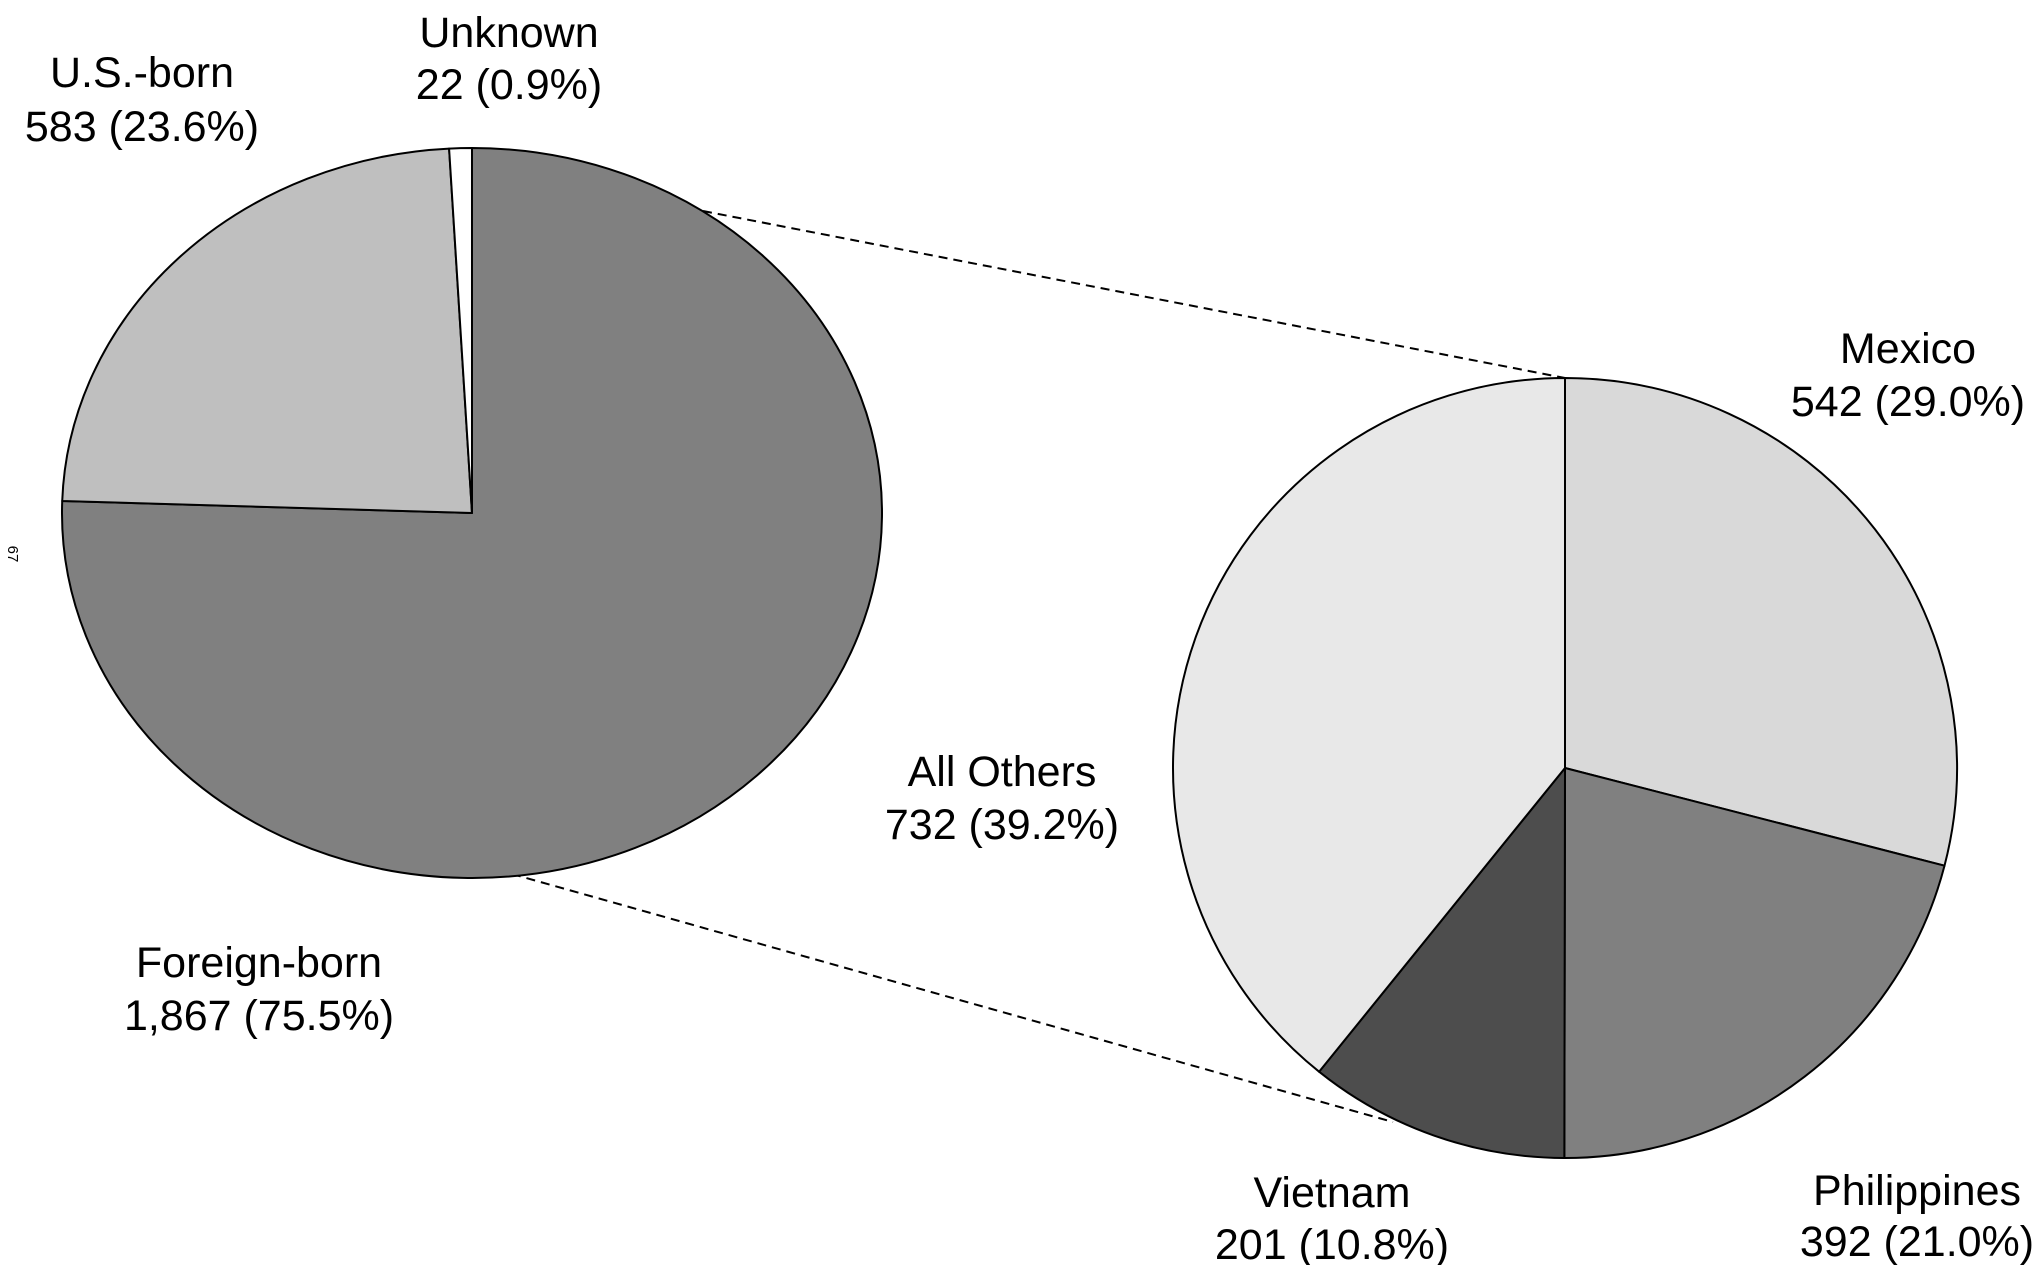  I want to click on slice-label-philippines-value: 392 (21.0%), so click(1917, 1241).